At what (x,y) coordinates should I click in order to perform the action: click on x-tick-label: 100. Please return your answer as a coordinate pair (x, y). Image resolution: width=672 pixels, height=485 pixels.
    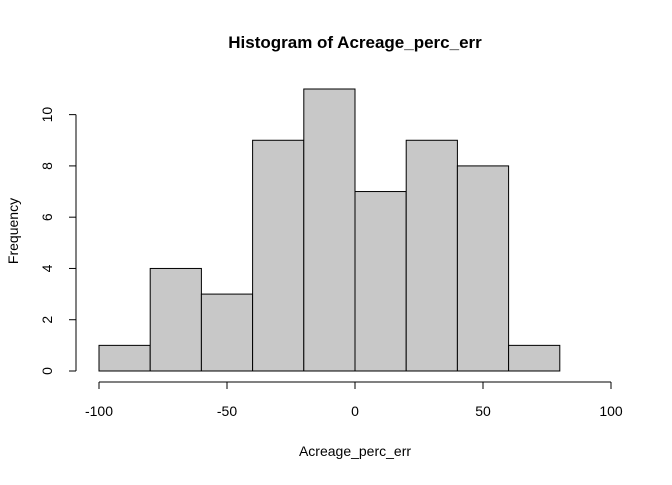
    Looking at the image, I should click on (611, 411).